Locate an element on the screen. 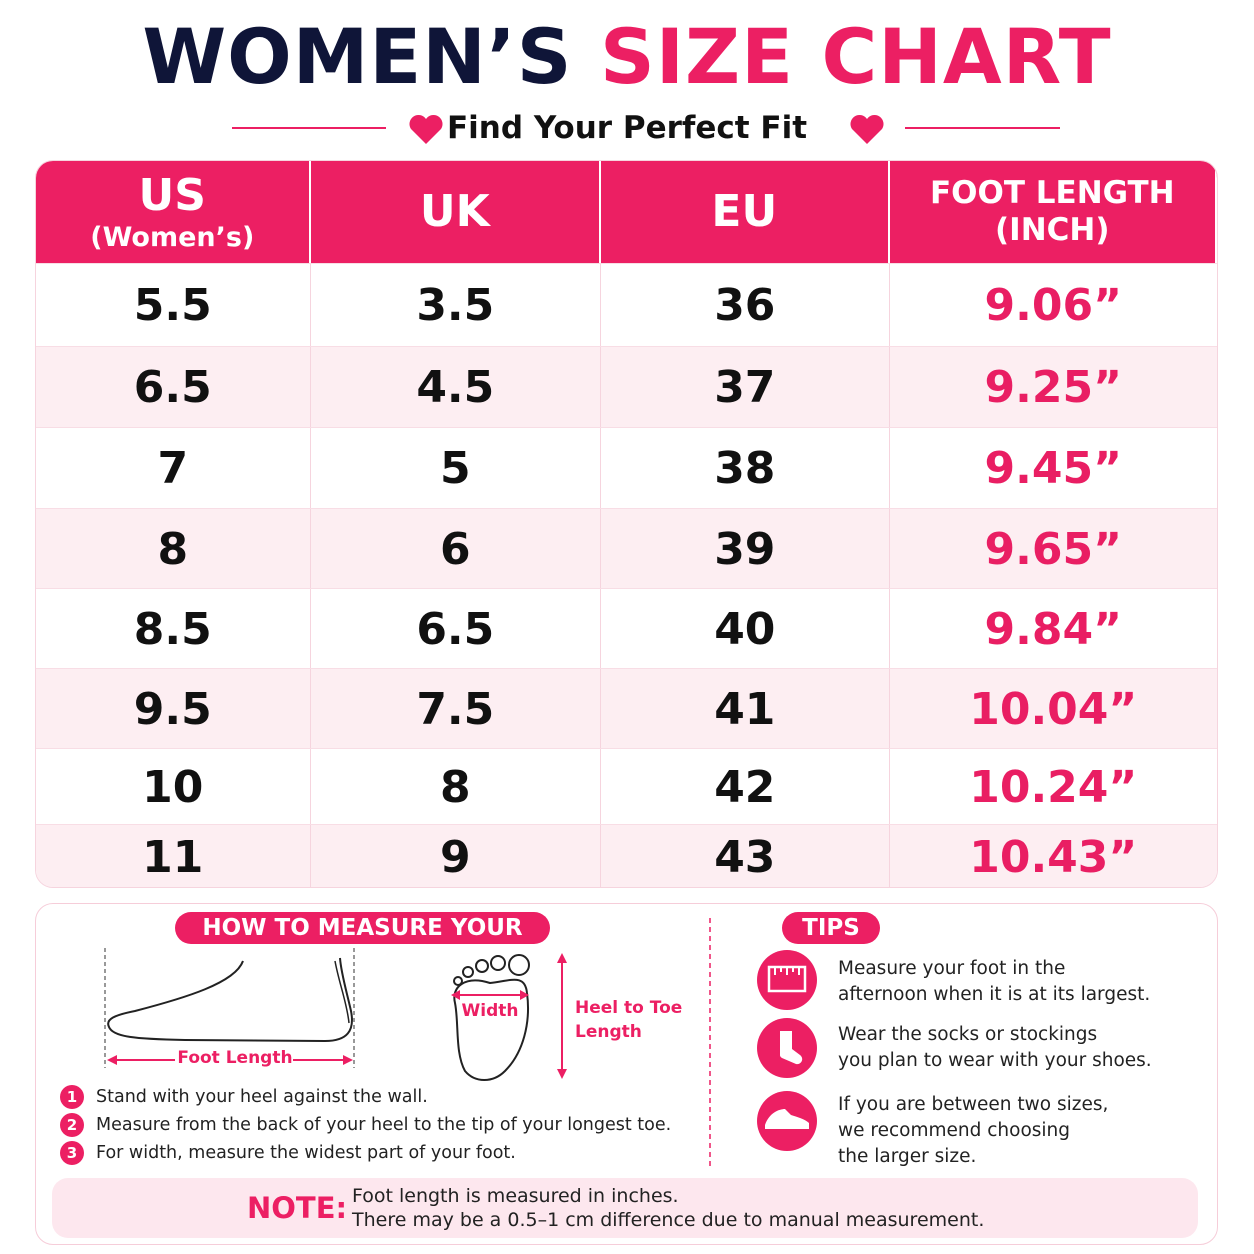 The width and height of the screenshot is (1254, 1254). table-cell: 5 is located at coordinates (456, 468).